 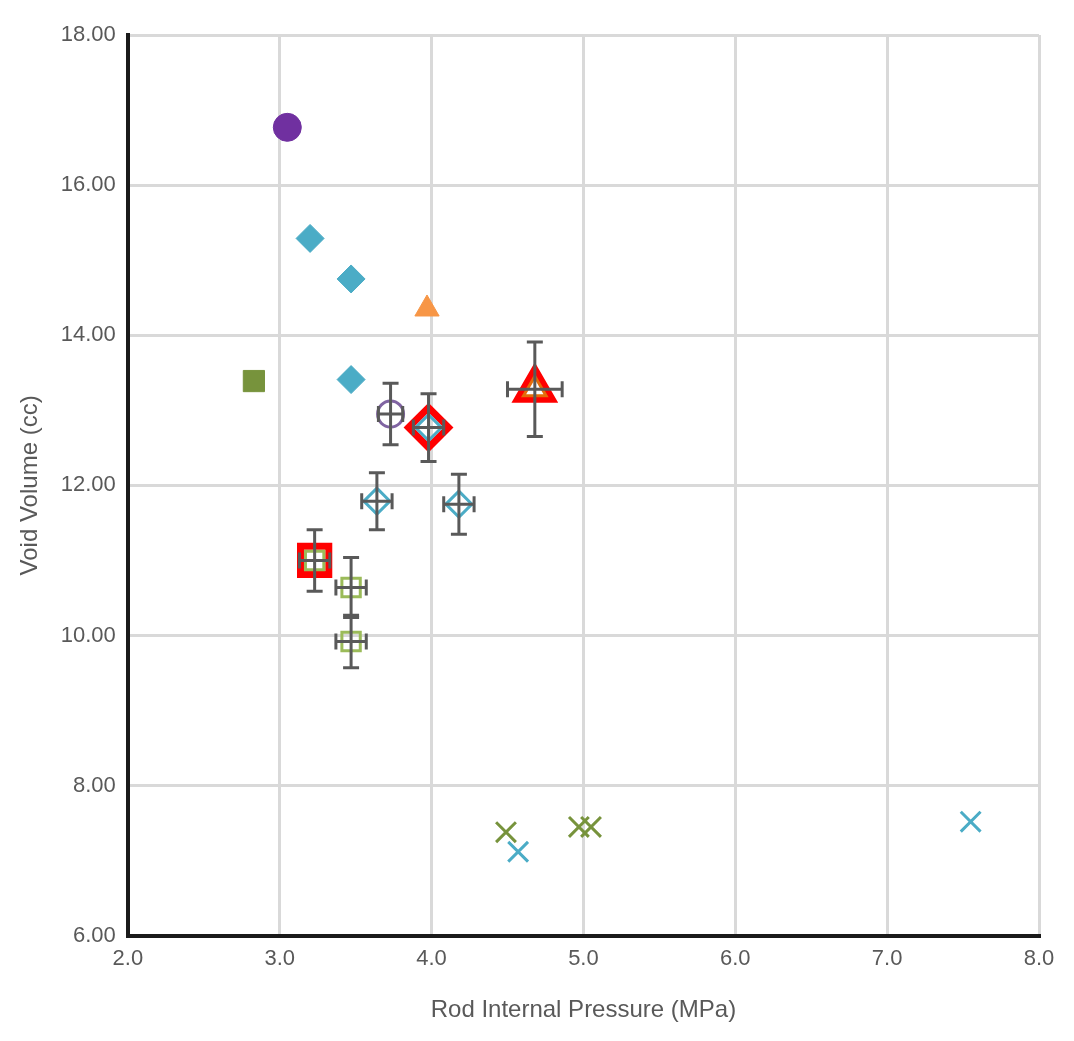 I want to click on x-tick-label: 7.0, so click(x=887, y=958).